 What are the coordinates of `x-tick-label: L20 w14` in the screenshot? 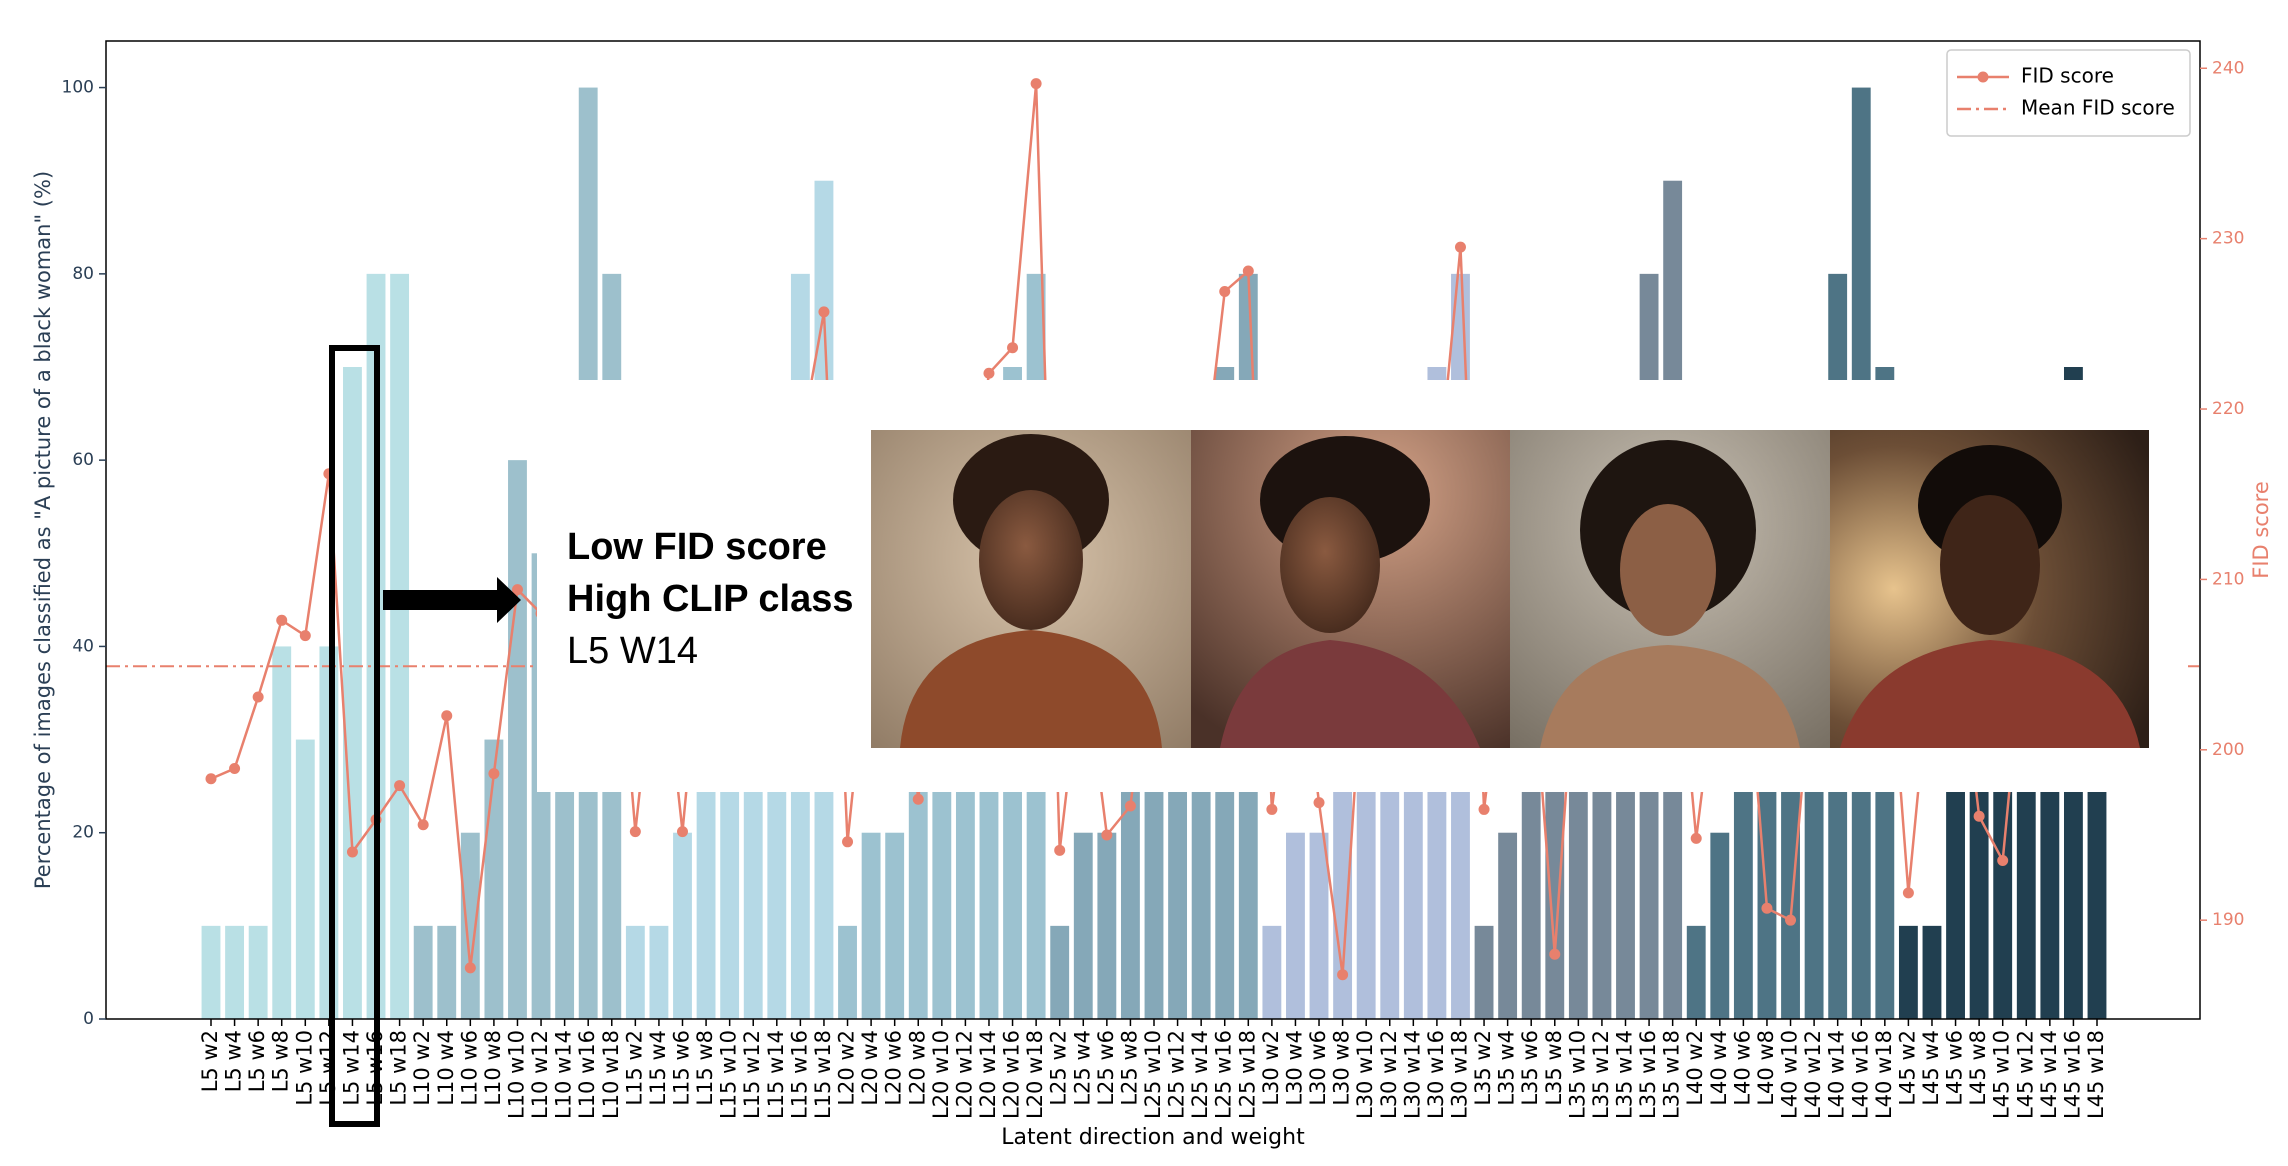 It's located at (988, 1074).